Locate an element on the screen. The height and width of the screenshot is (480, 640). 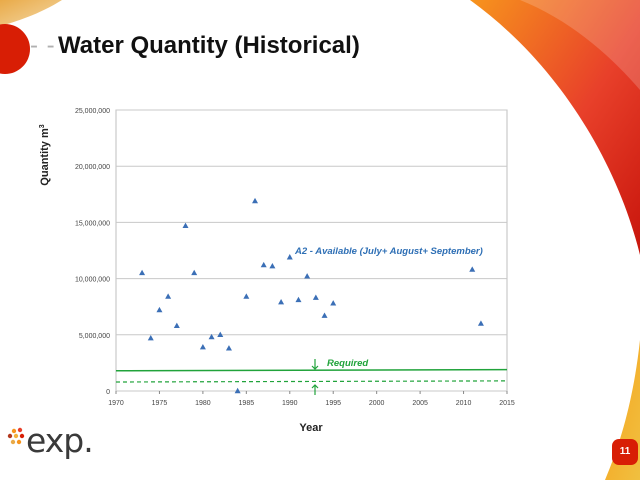
required-dashed-line is located at coordinates (311, 381).